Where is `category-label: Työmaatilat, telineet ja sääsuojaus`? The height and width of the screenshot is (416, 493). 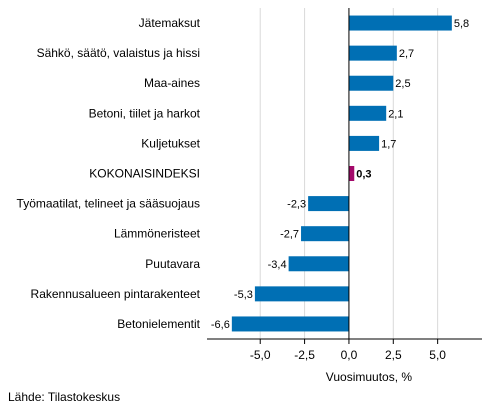
category-label: Työmaatilat, telineet ja sääsuojaus is located at coordinates (108, 204).